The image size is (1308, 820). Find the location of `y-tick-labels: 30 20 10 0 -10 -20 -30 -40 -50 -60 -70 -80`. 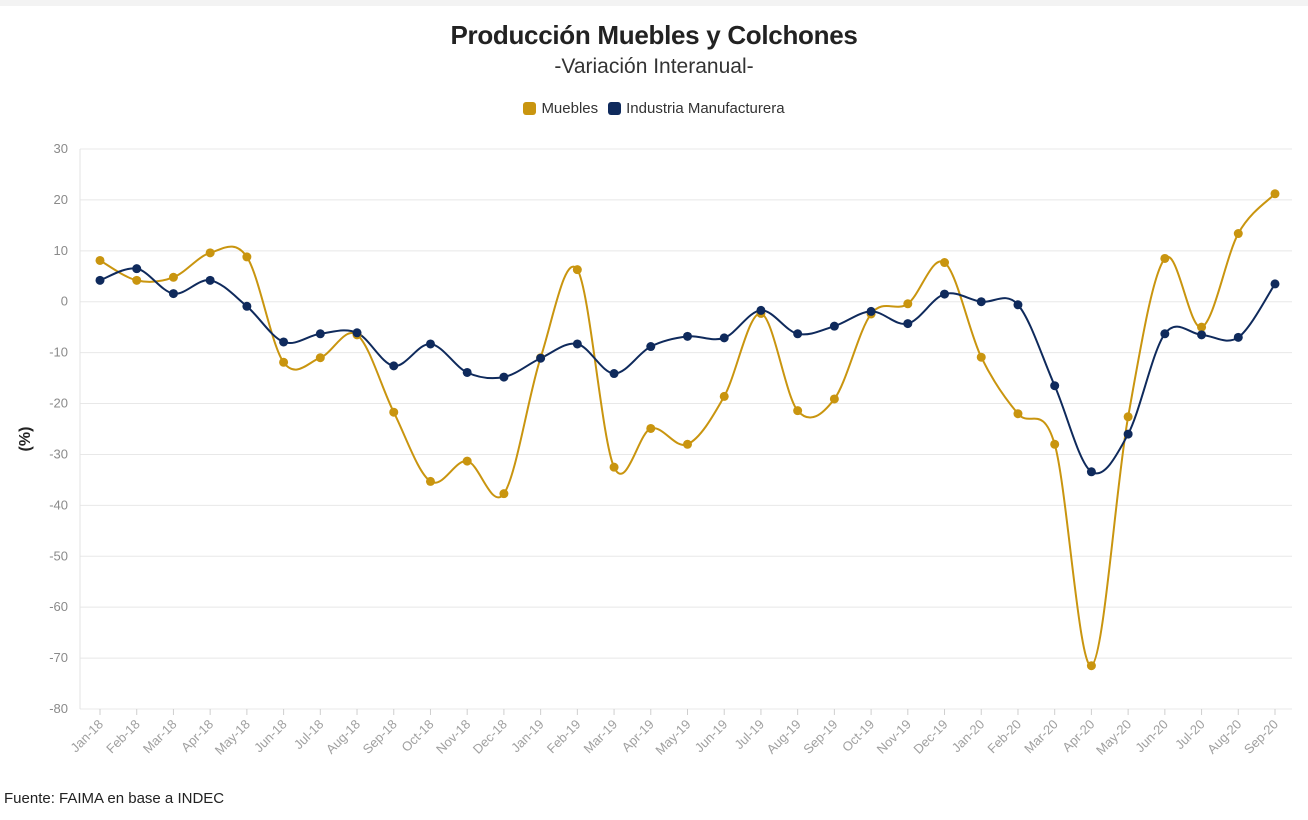

y-tick-labels: 30 20 10 0 -10 -20 -30 -40 -50 -60 -70 -80 is located at coordinates (58, 428).